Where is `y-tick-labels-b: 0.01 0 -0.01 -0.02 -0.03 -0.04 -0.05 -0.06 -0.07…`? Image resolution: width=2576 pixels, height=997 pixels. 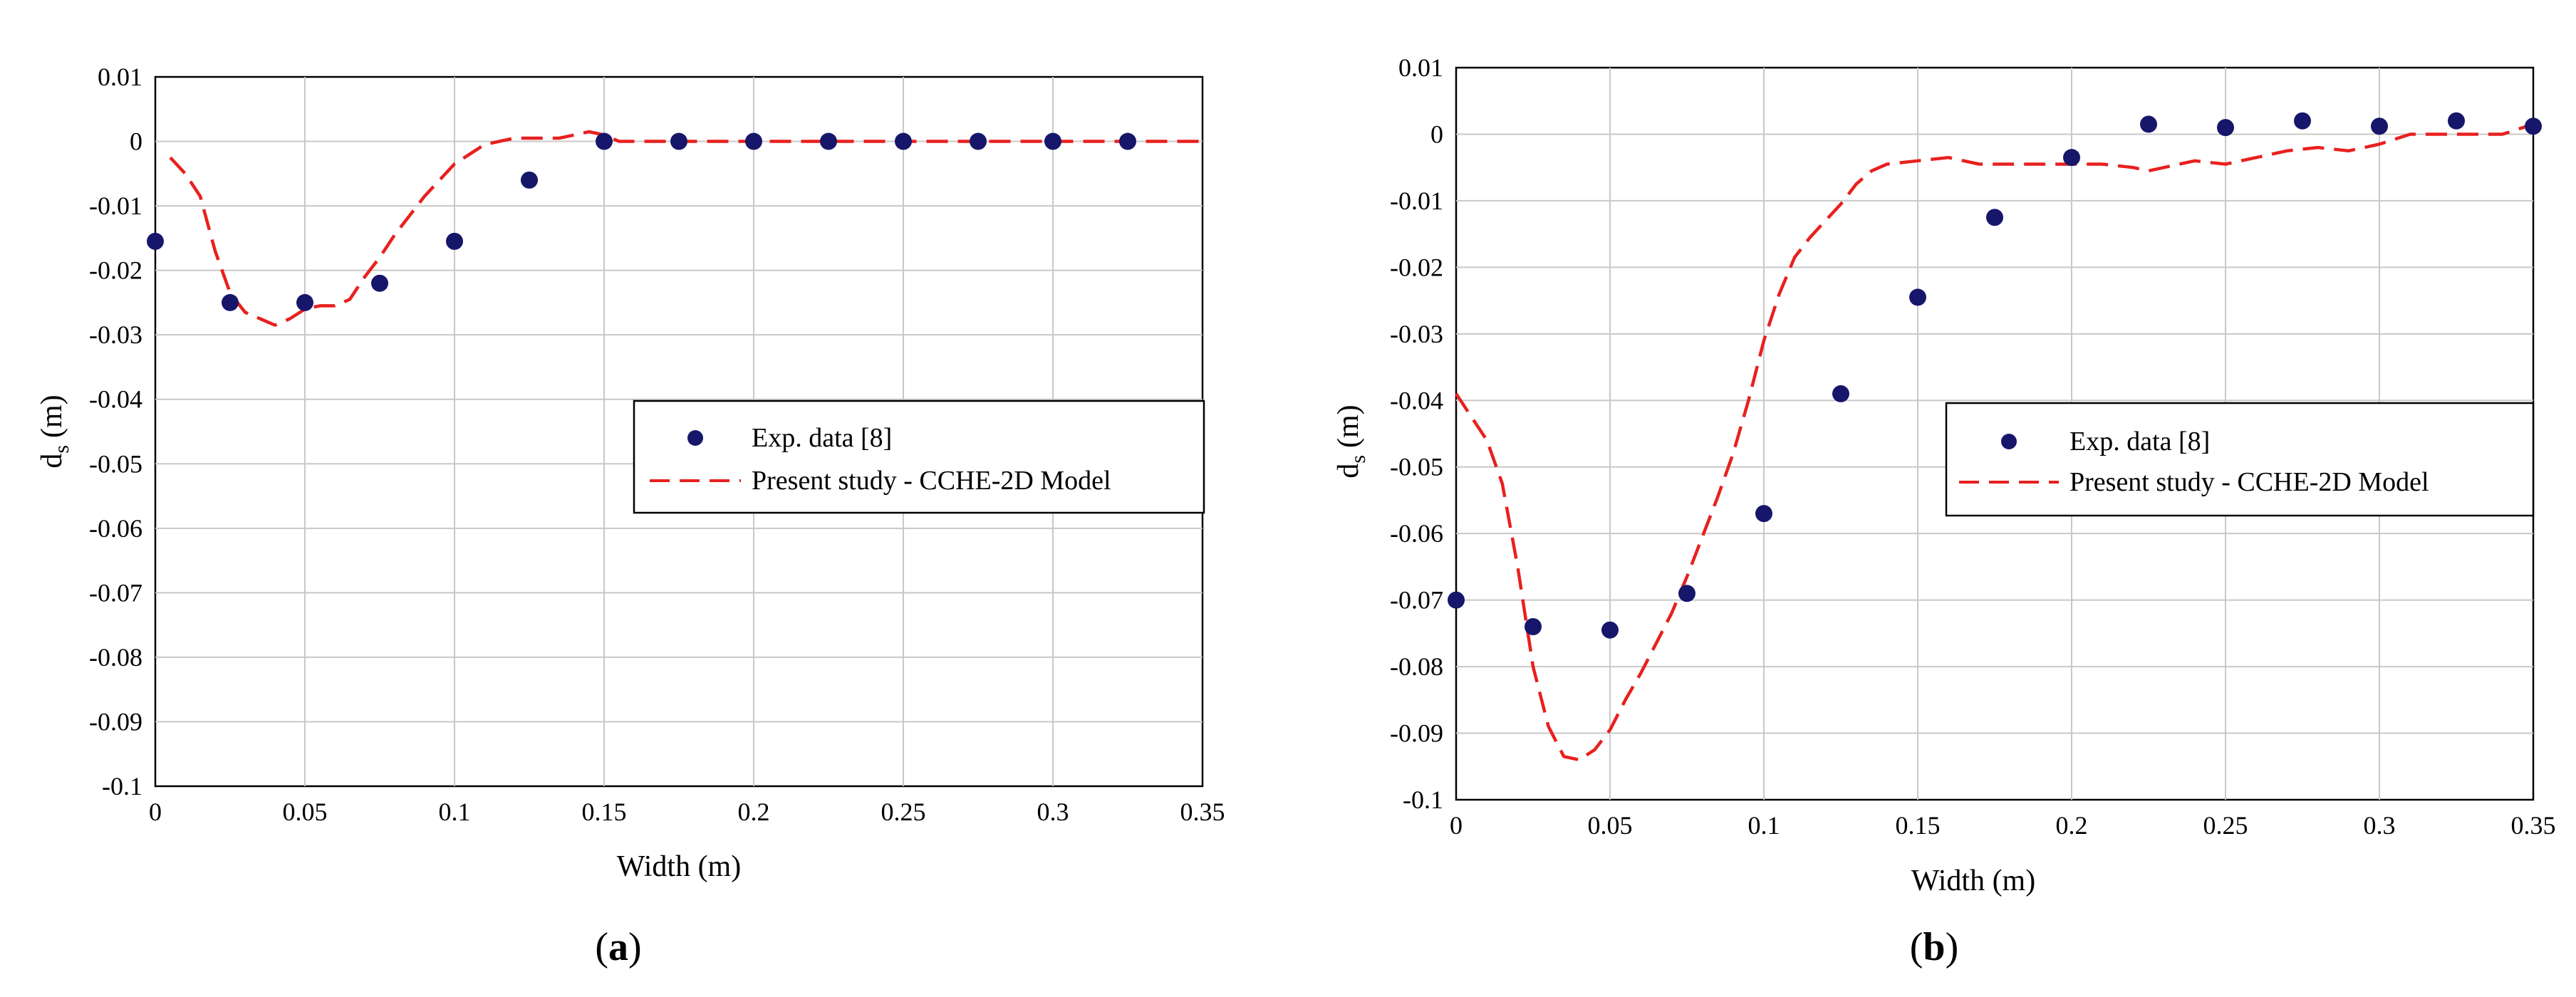
y-tick-labels-b: 0.01 0 -0.01 -0.02 -0.03 -0.04 -0.05 -0.06 -0.07… is located at coordinates (1416, 433).